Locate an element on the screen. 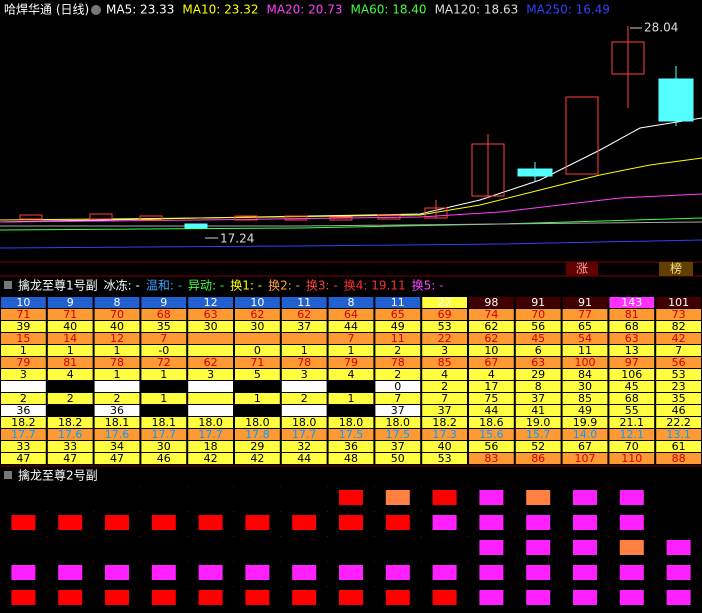 The width and height of the screenshot is (702, 613). cell-value: 35 is located at coordinates (679, 398).